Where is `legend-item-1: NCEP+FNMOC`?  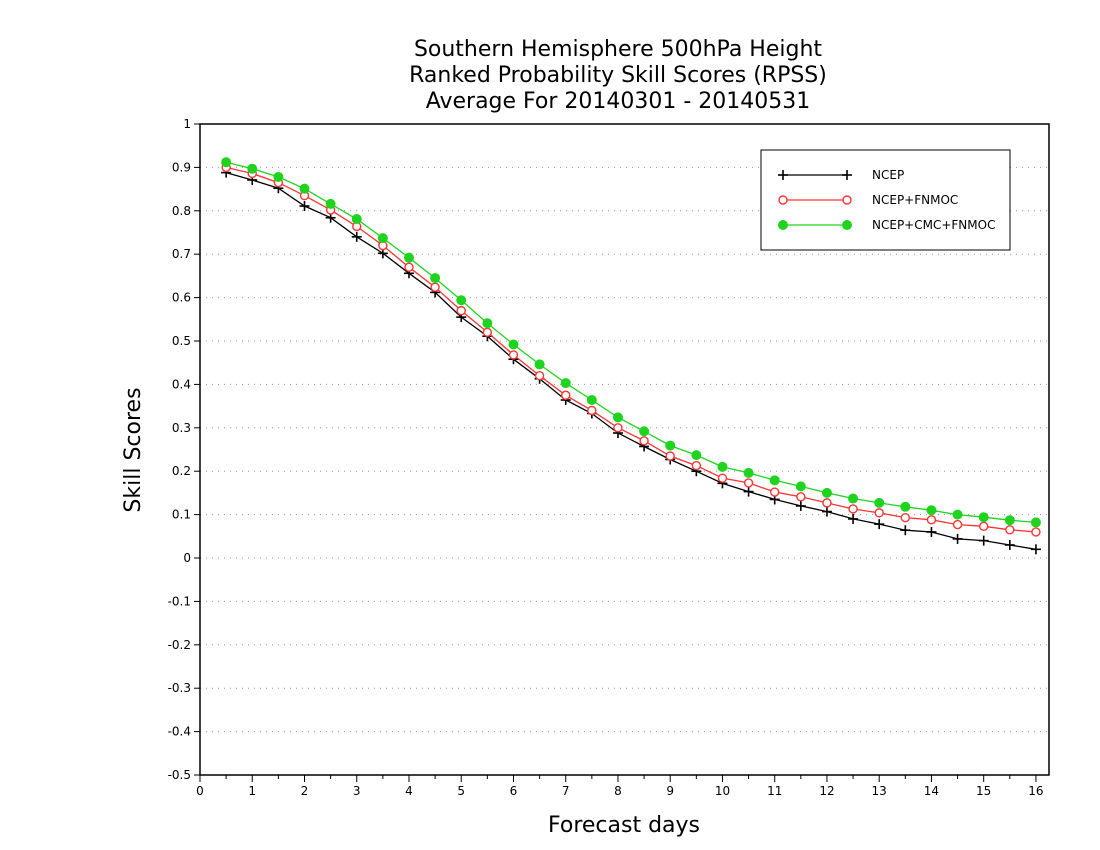 legend-item-1: NCEP+FNMOC is located at coordinates (868, 200).